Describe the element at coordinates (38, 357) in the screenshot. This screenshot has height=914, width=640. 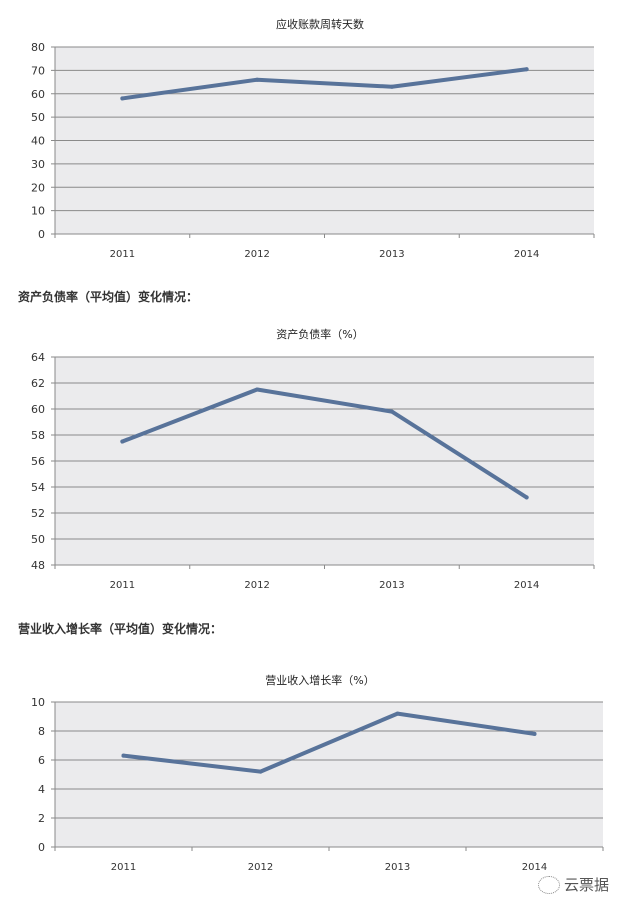
I see `y-tick-label: 64` at that location.